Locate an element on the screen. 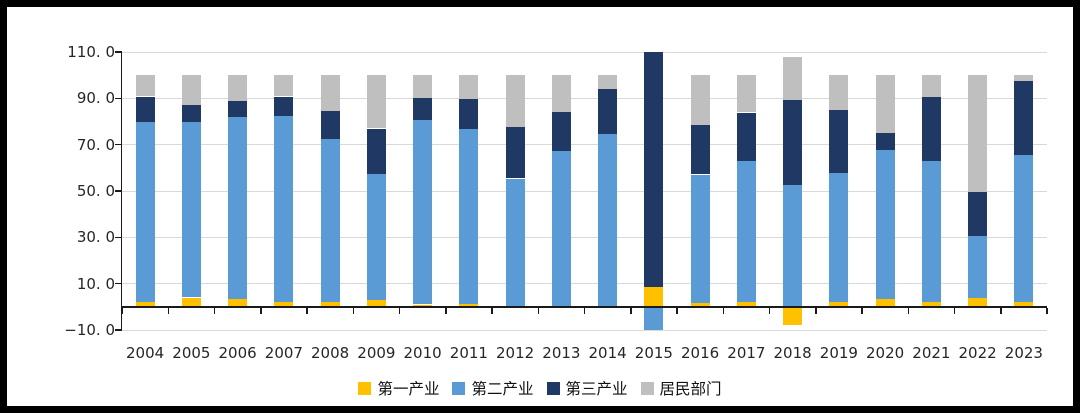 Image resolution: width=1080 pixels, height=413 pixels. x-tick-label: 2014 is located at coordinates (607, 353).